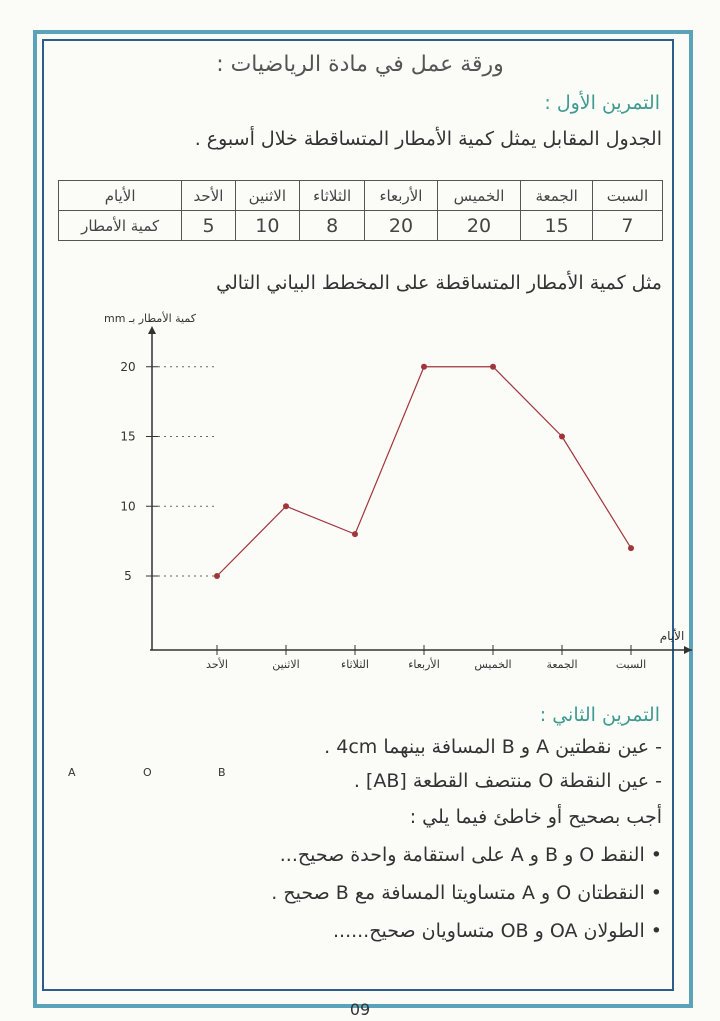 The height and width of the screenshot is (1021, 720). Describe the element at coordinates (493, 747) in the screenshot. I see `exercise2-line-1: - عين نقطتين A و B المسافة بينهما 4cm .` at that location.